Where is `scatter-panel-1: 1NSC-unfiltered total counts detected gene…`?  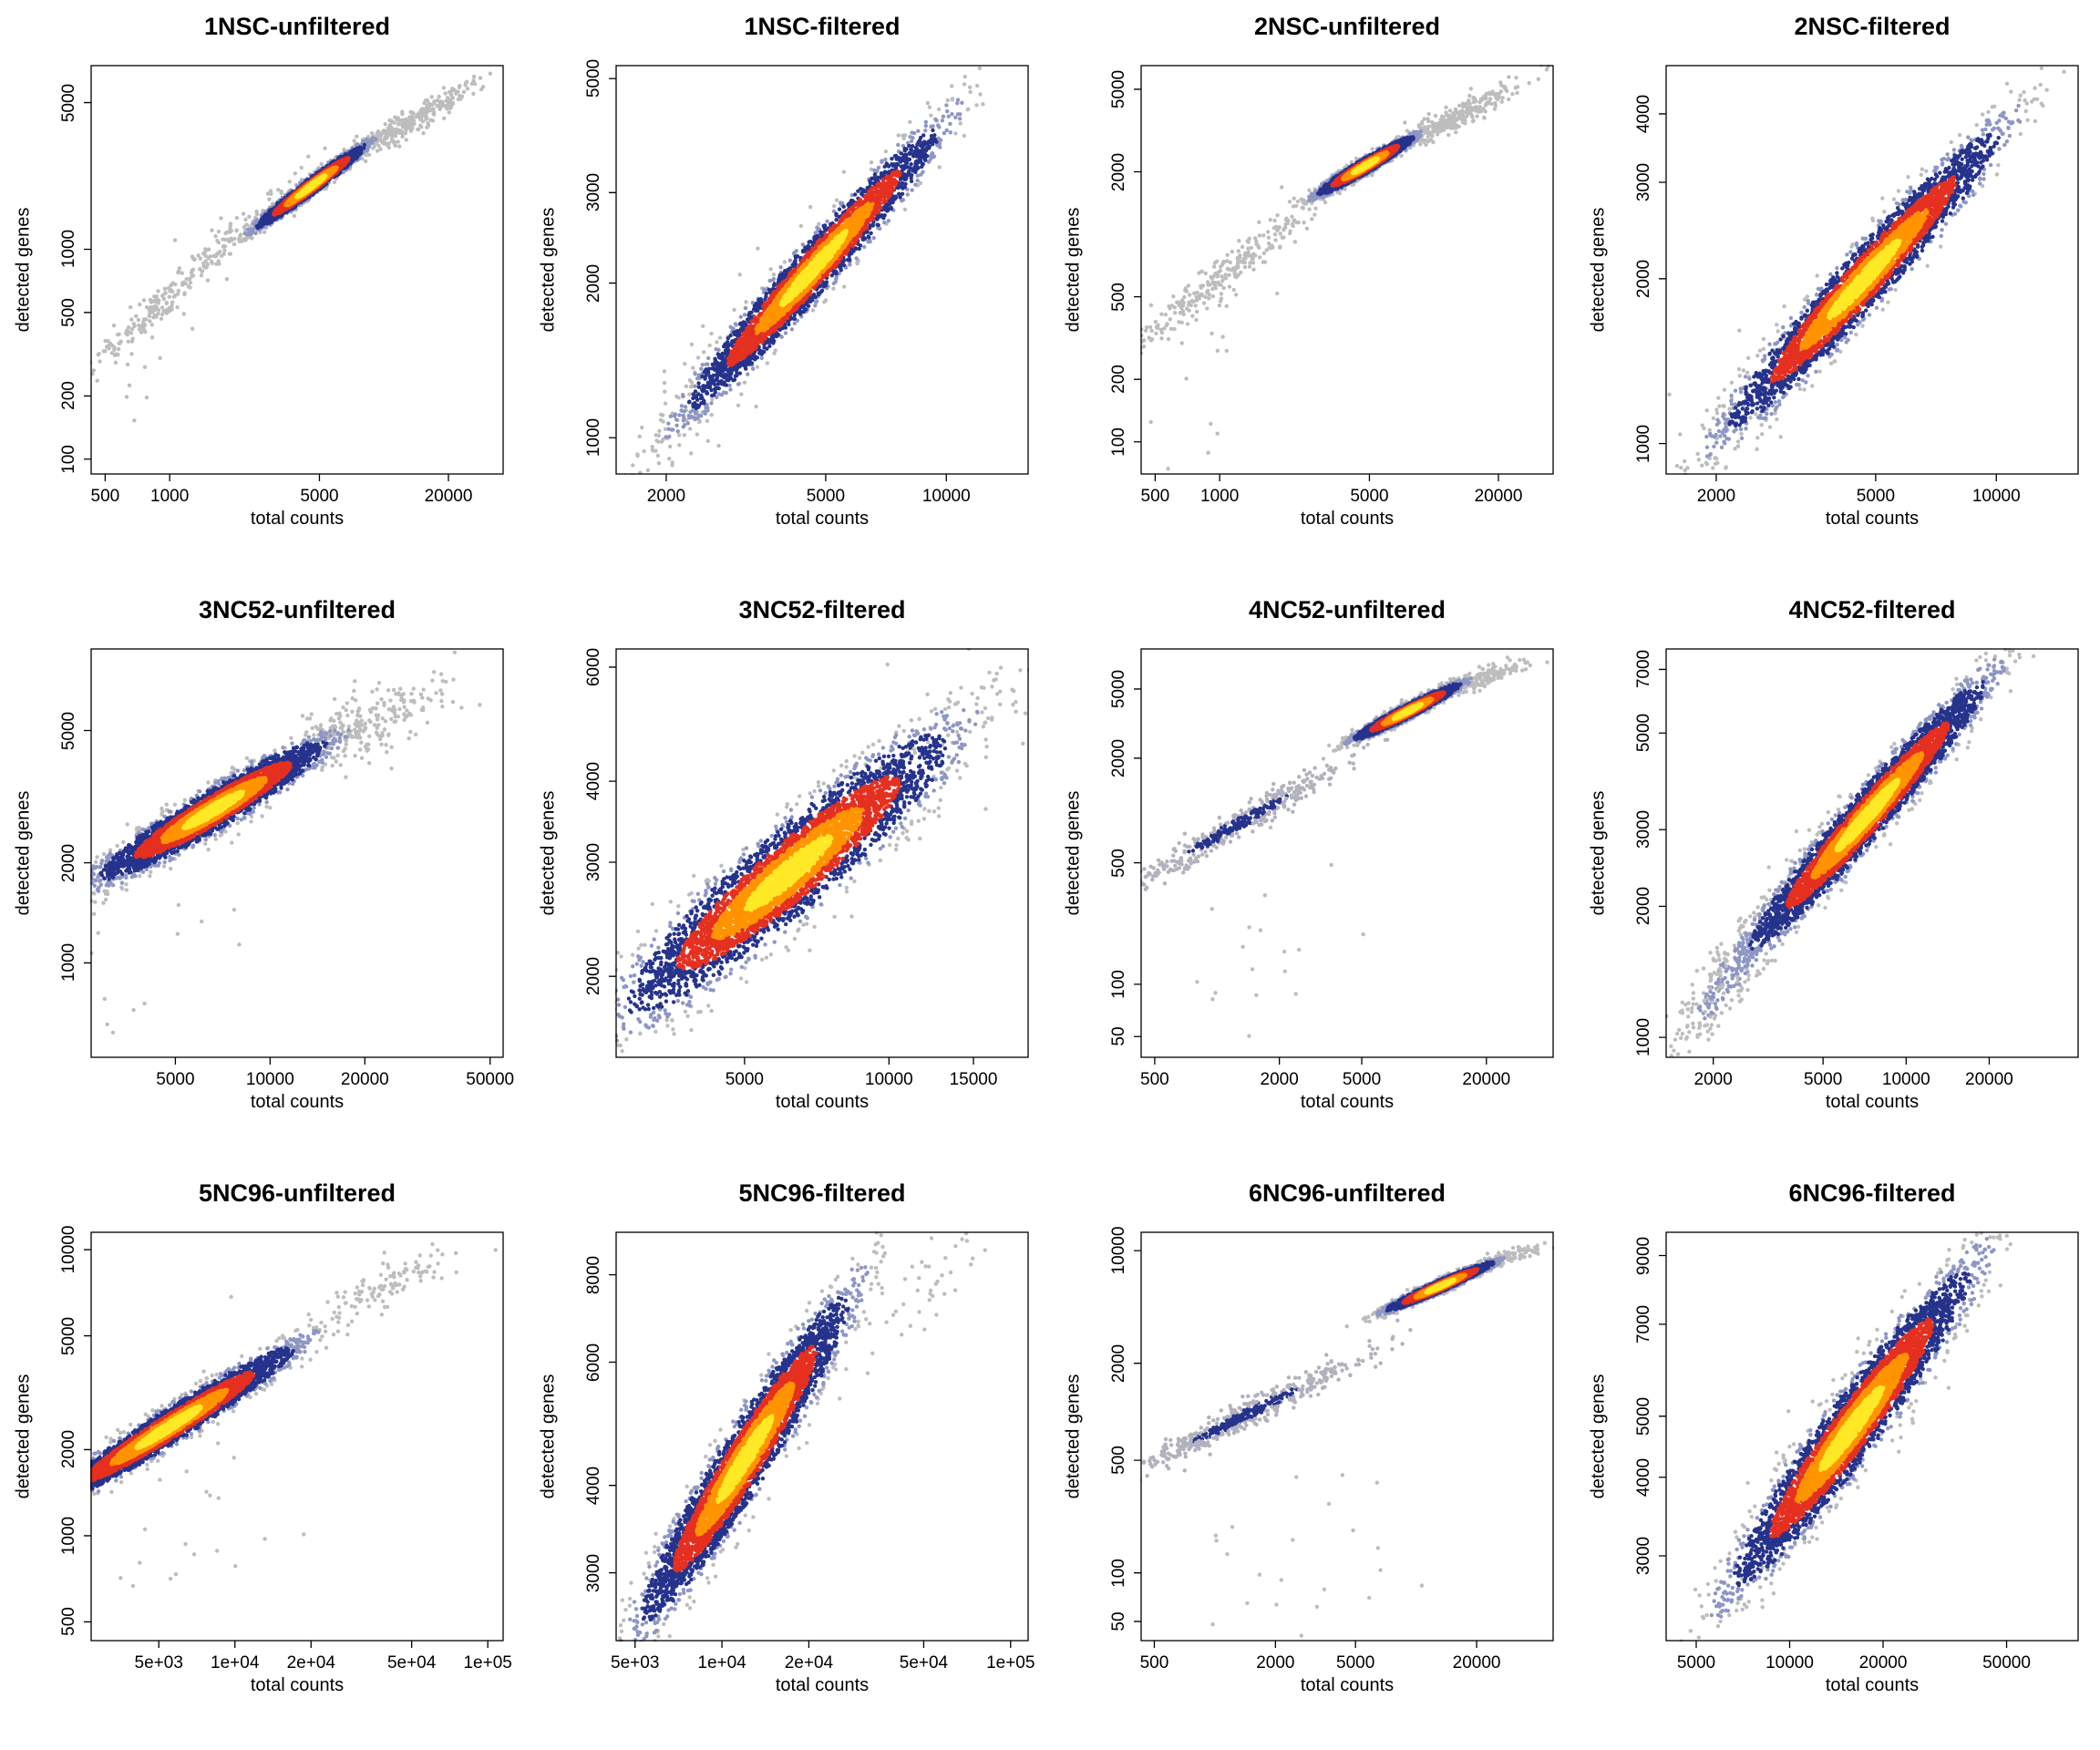 scatter-panel-1: 1NSC-unfiltered total counts detected gene… is located at coordinates (262, 291).